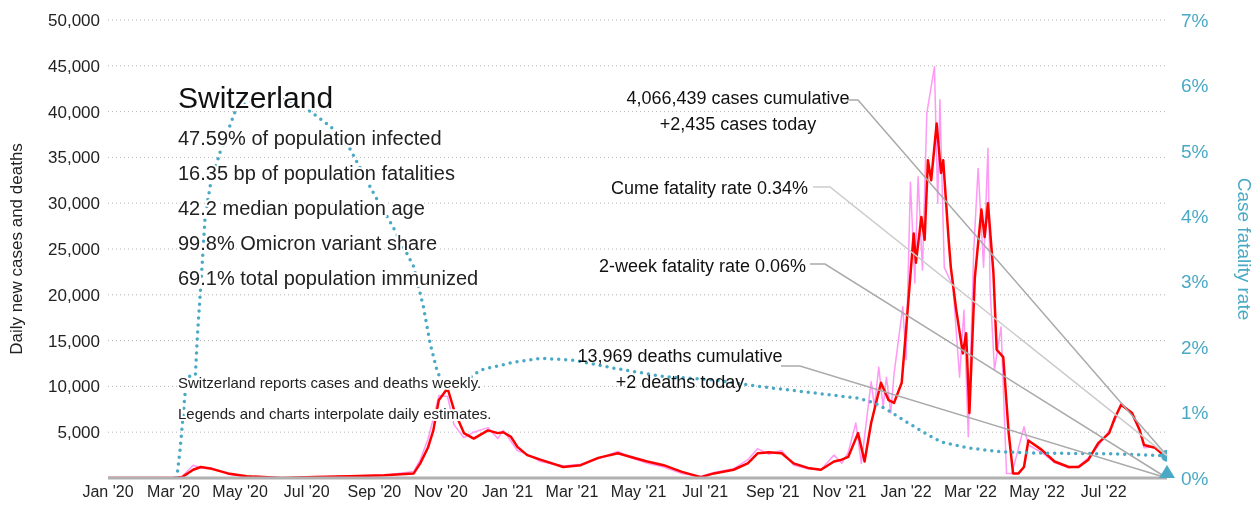  What do you see at coordinates (572, 492) in the screenshot?
I see `x-tick-label: Mar '21` at bounding box center [572, 492].